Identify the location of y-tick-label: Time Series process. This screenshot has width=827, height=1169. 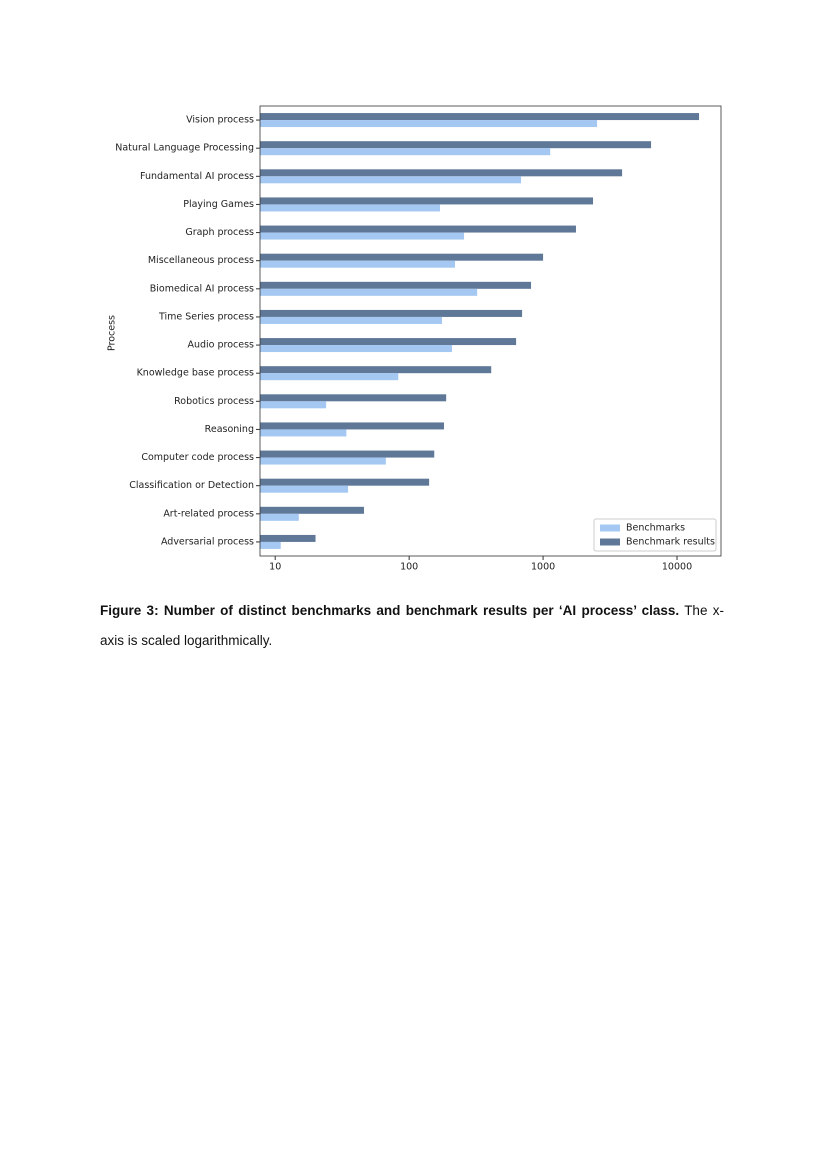
(206, 316).